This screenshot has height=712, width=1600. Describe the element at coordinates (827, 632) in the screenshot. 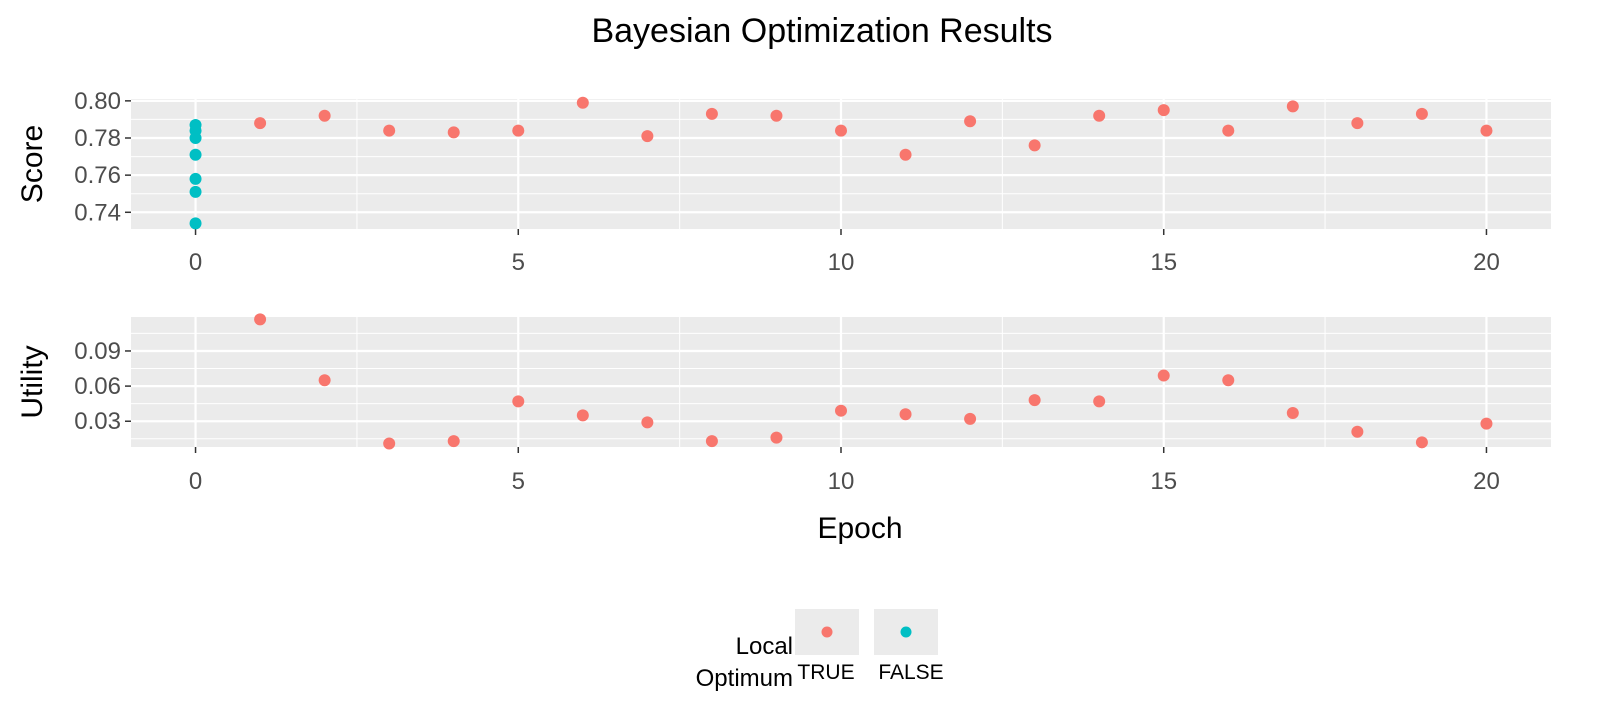

I see `legend-swatch-true` at that location.